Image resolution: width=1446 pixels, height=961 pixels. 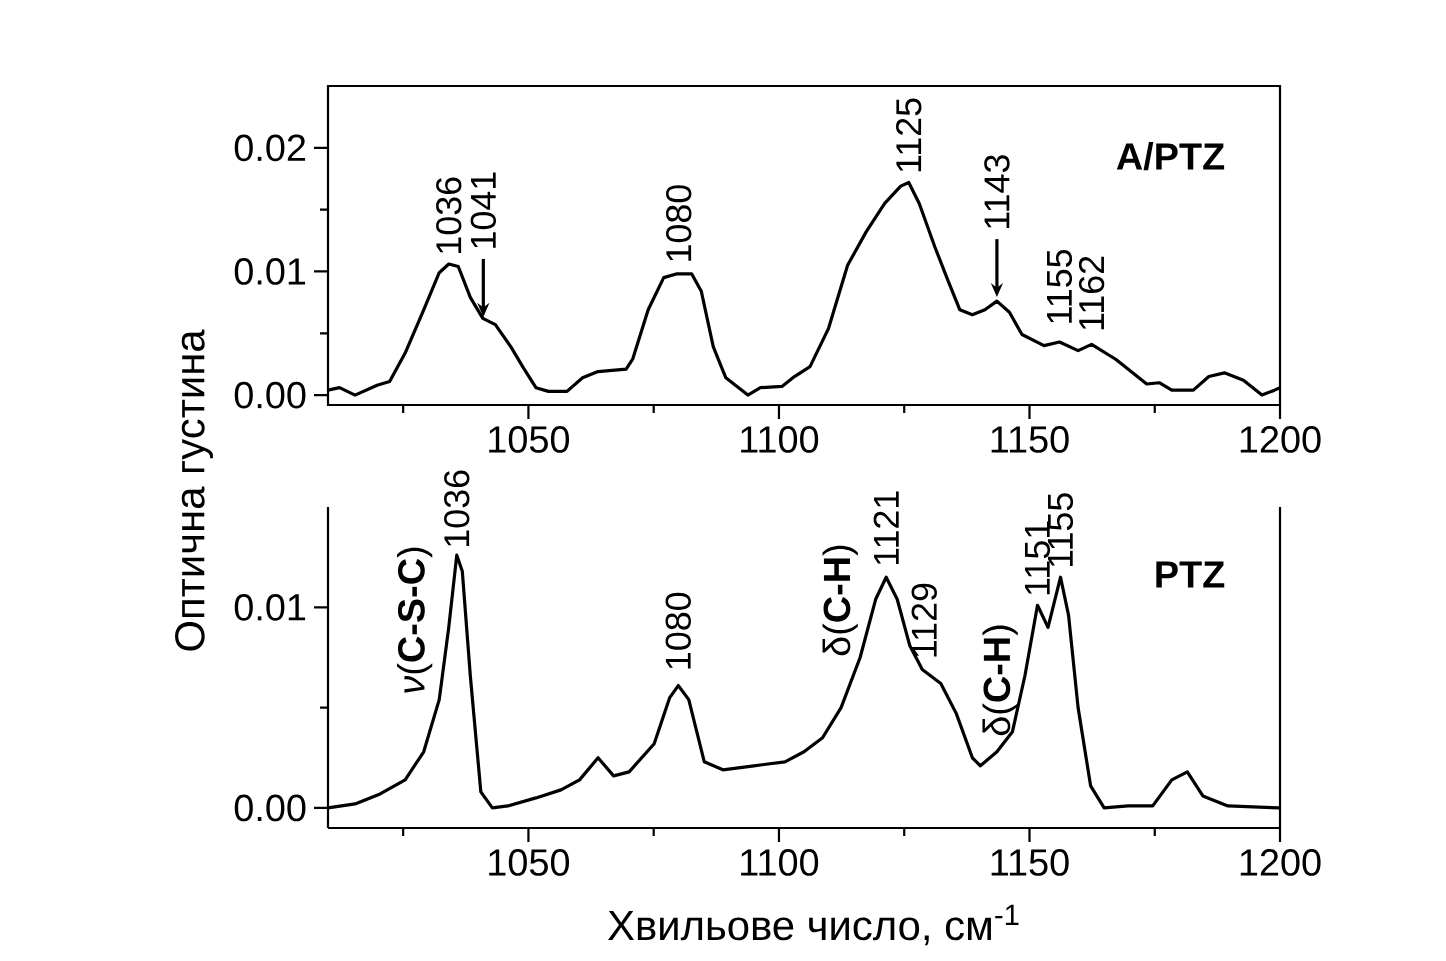 What do you see at coordinates (1037, 558) in the screenshot?
I see `annotation: 1151` at bounding box center [1037, 558].